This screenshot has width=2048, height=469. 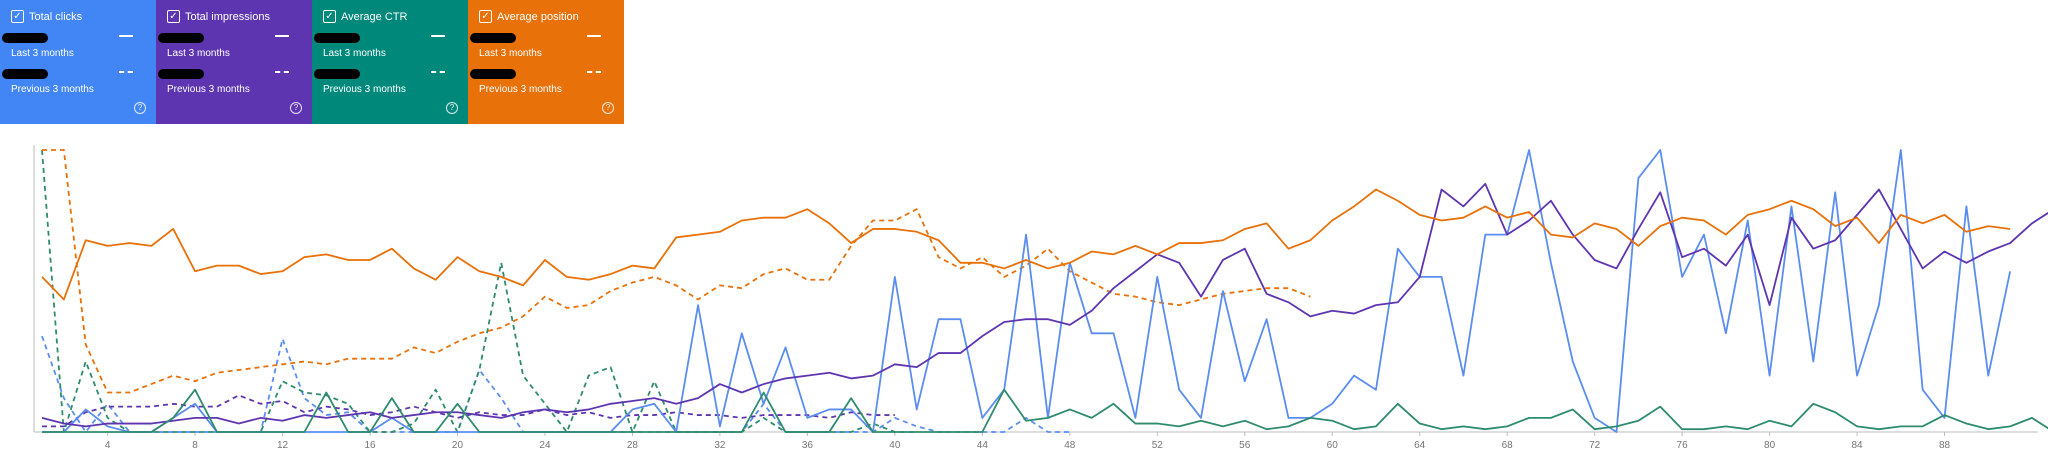 I want to click on x-tick-label: 72, so click(x=1595, y=445).